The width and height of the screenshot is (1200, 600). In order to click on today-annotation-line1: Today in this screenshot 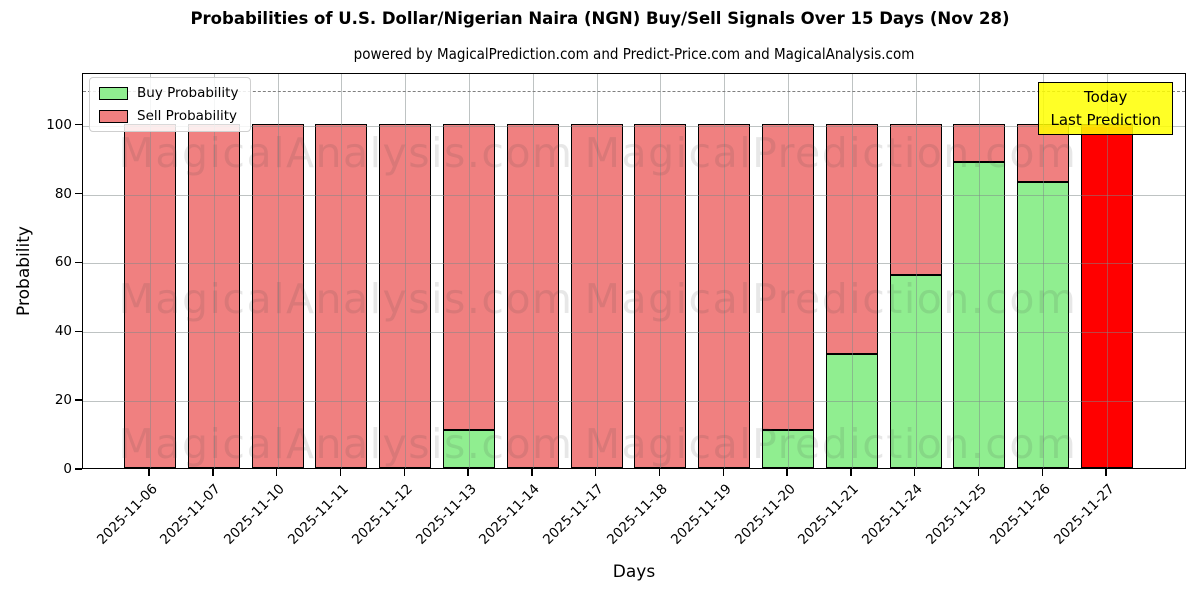, I will do `click(1106, 97)`.